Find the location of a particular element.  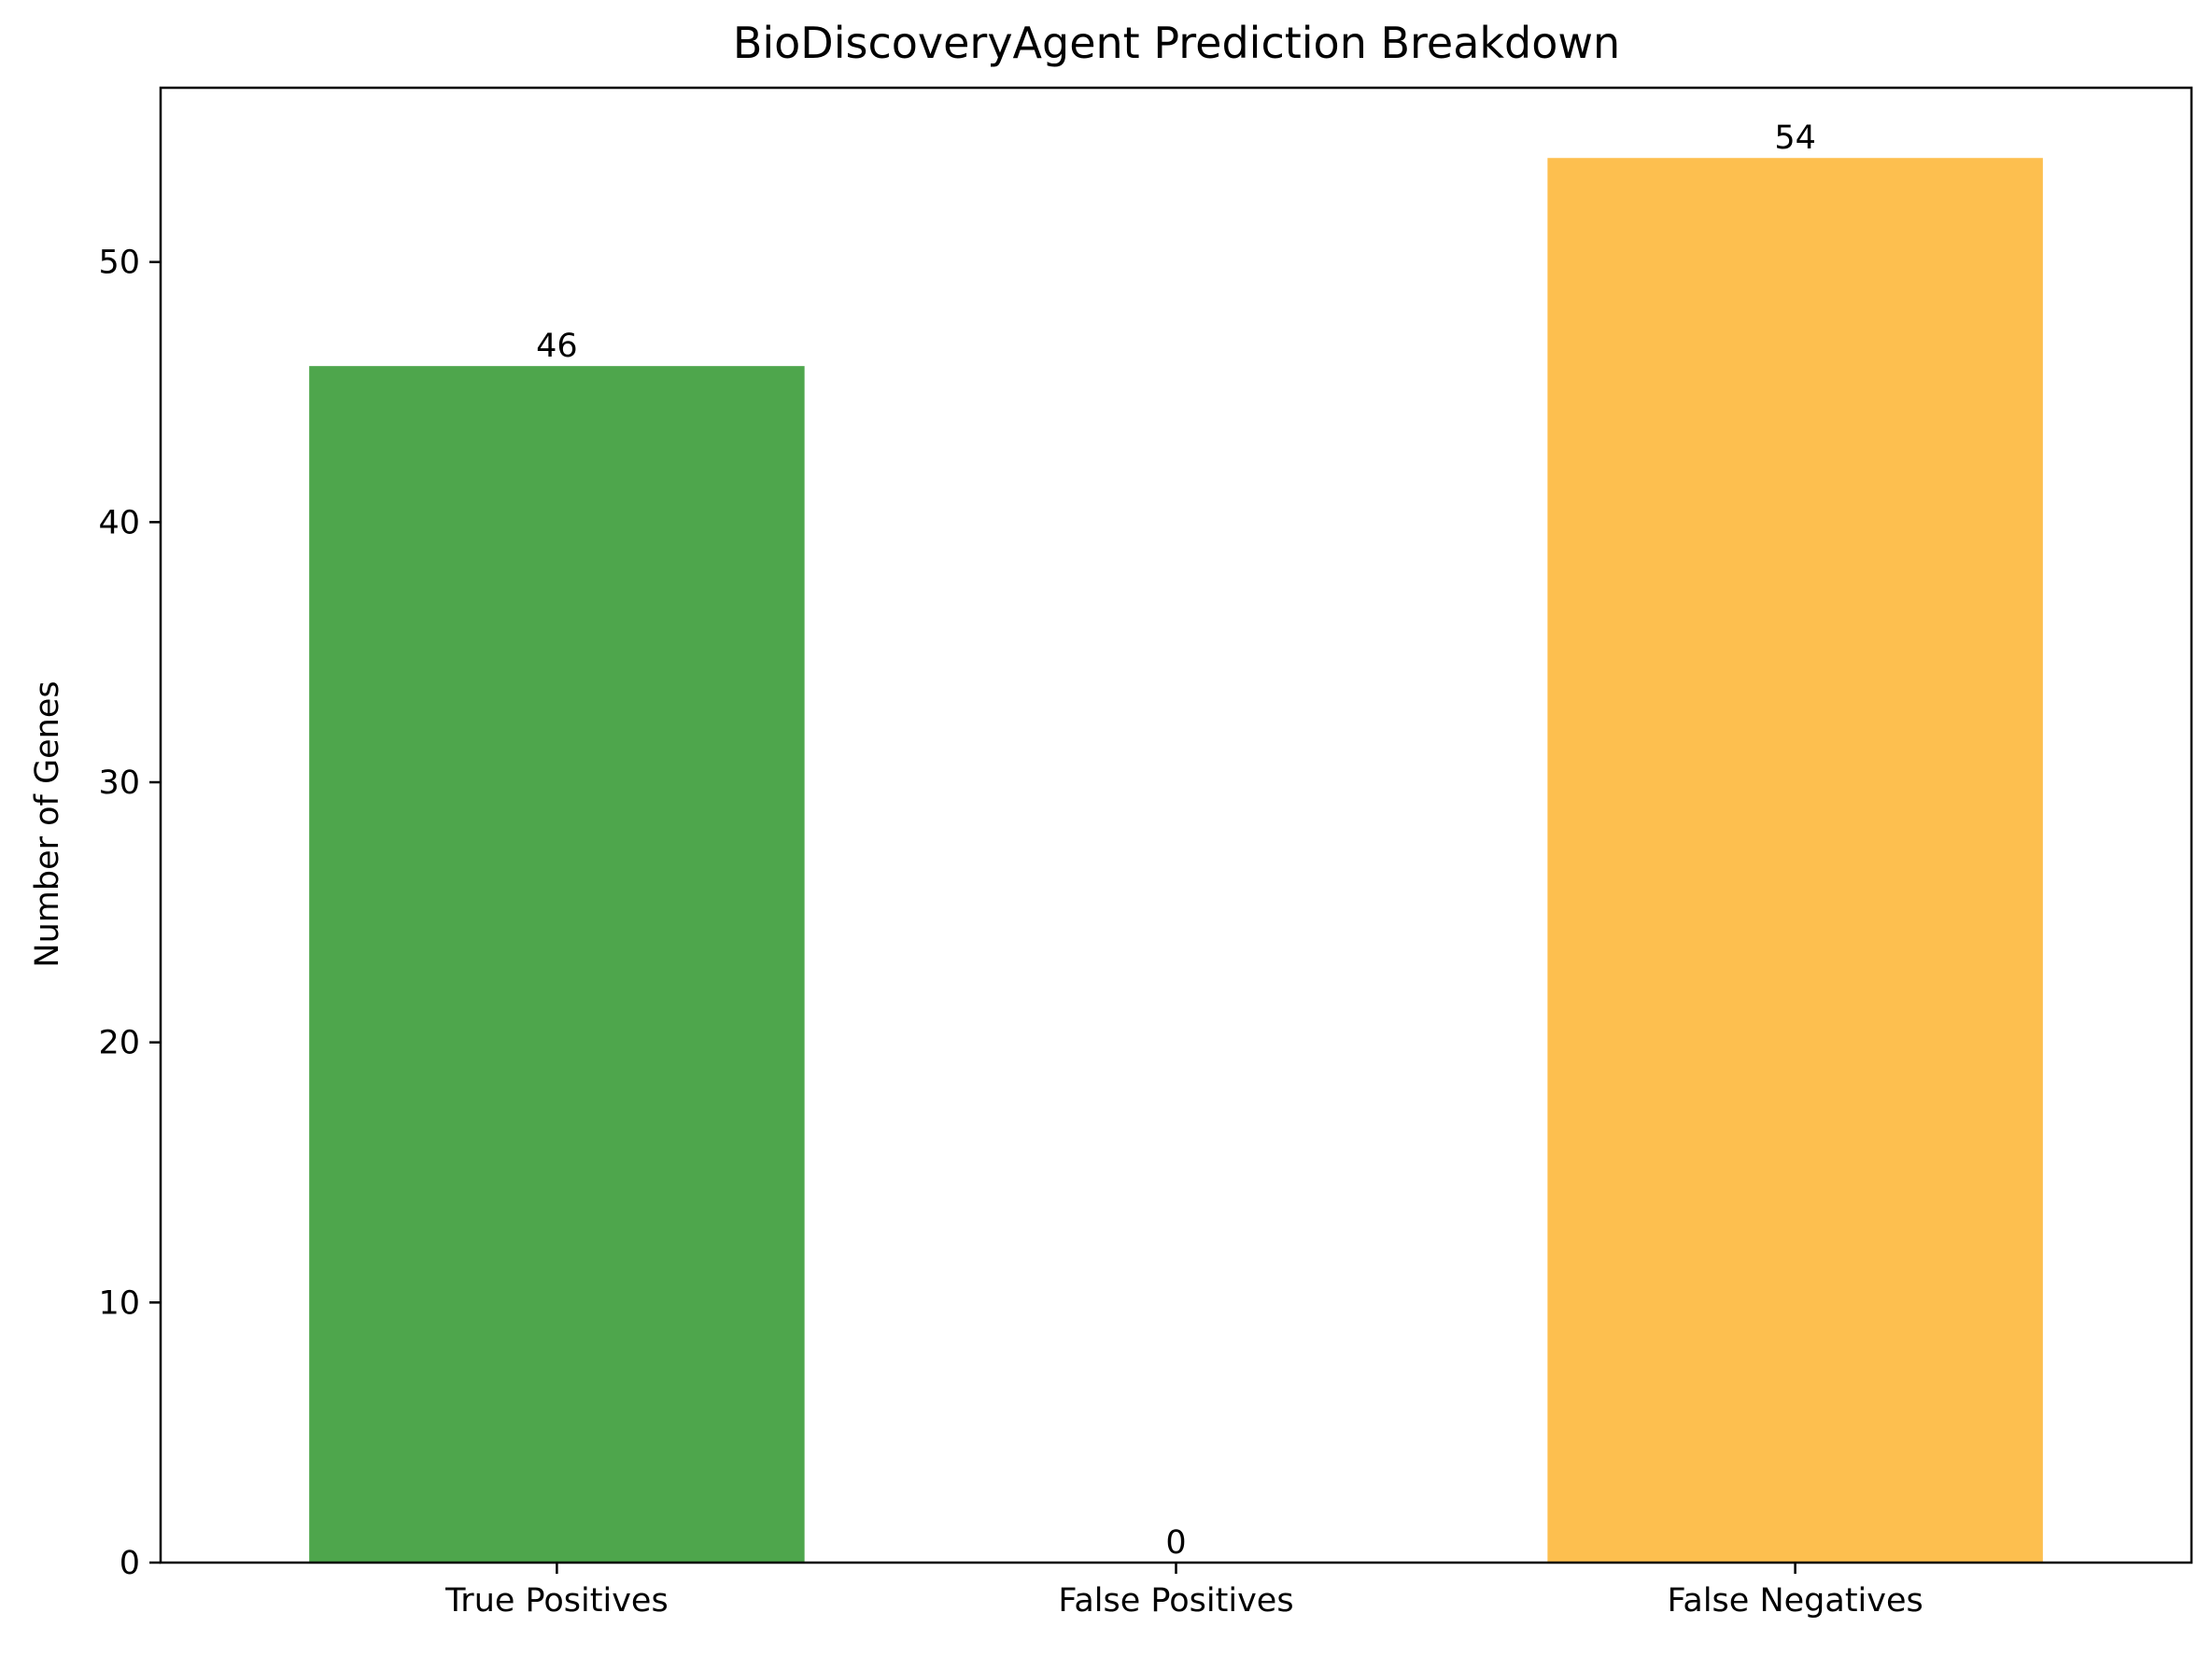

bar-value-label: 0 is located at coordinates (1175, 1543).